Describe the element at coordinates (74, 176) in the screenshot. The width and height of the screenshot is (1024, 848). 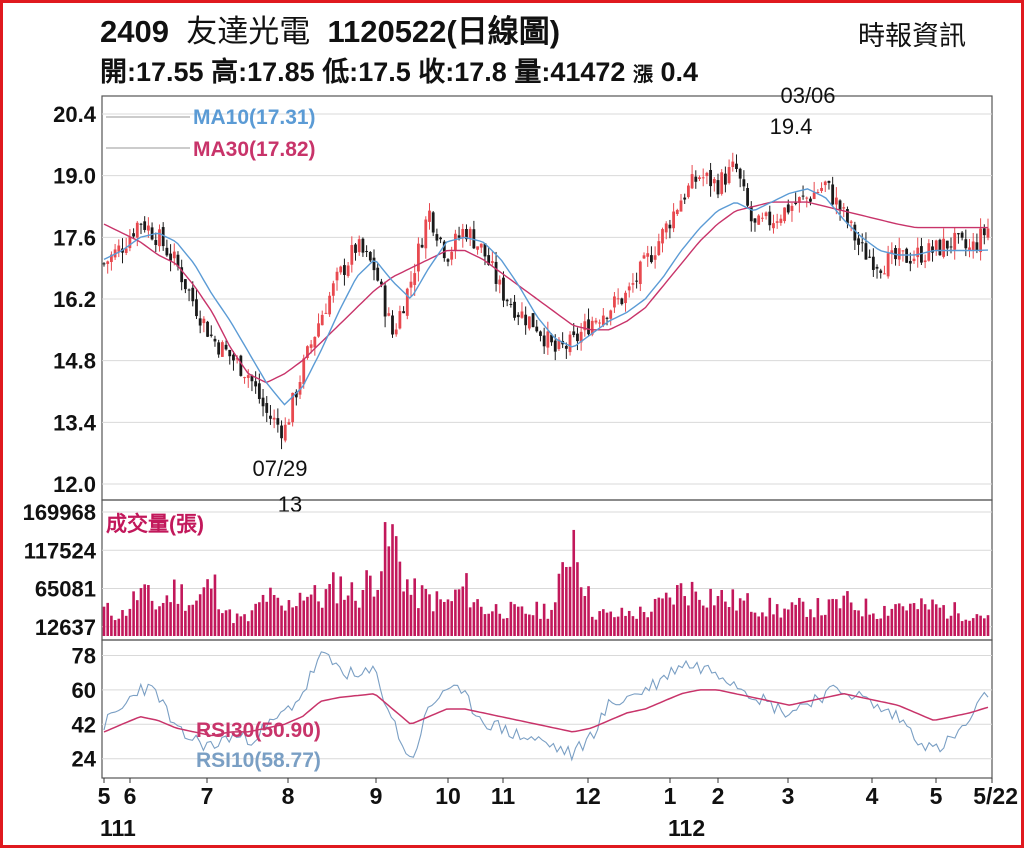
I see `price-ytick-label: 19.0` at that location.